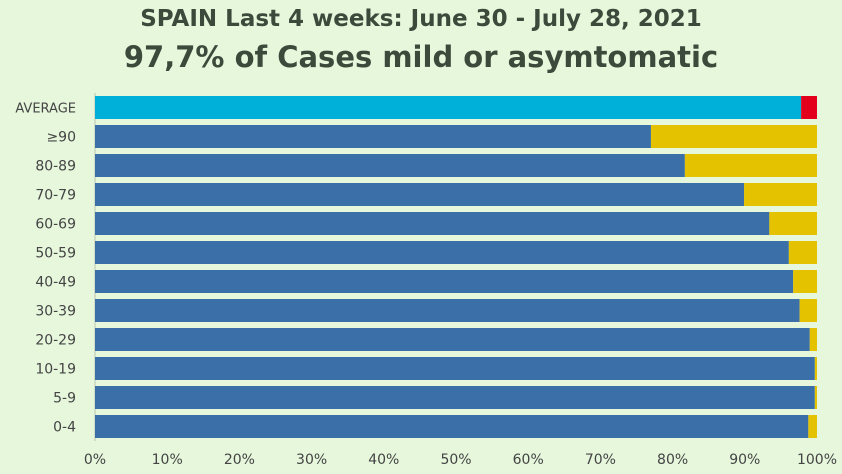 This screenshot has width=842, height=474. I want to click on category-label: 80-89, so click(55, 167).